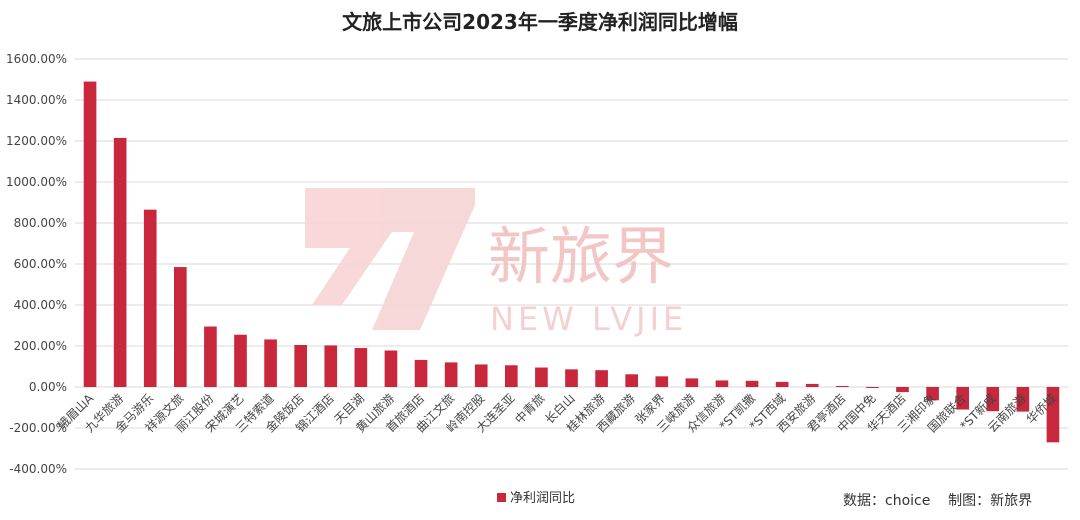 This screenshot has width=1080, height=520. Describe the element at coordinates (36, 59) in the screenshot. I see `y-tick-label: 1600.00%` at that location.